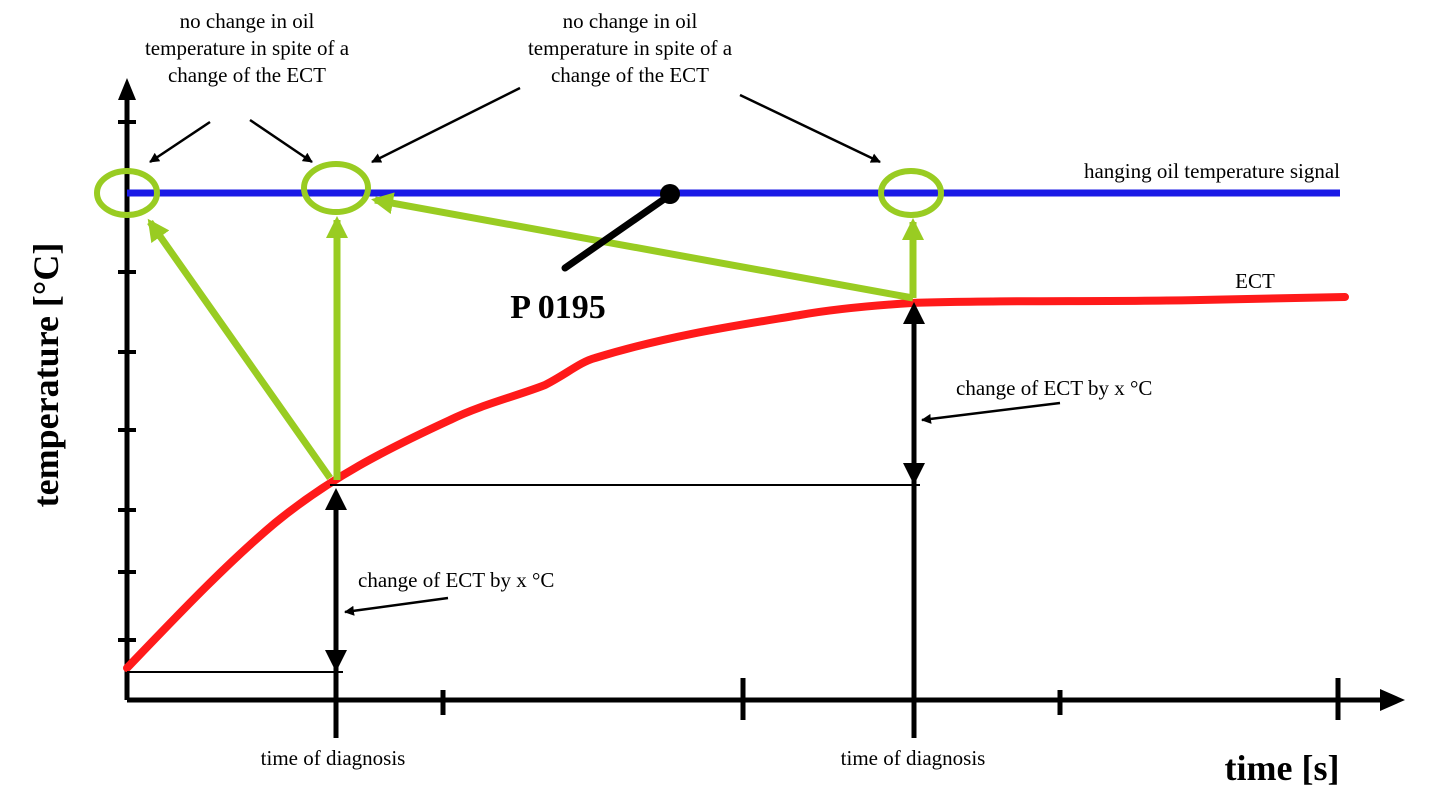 The image size is (1432, 810). I want to click on first-diagnosis-arrow-down, so click(336, 661).